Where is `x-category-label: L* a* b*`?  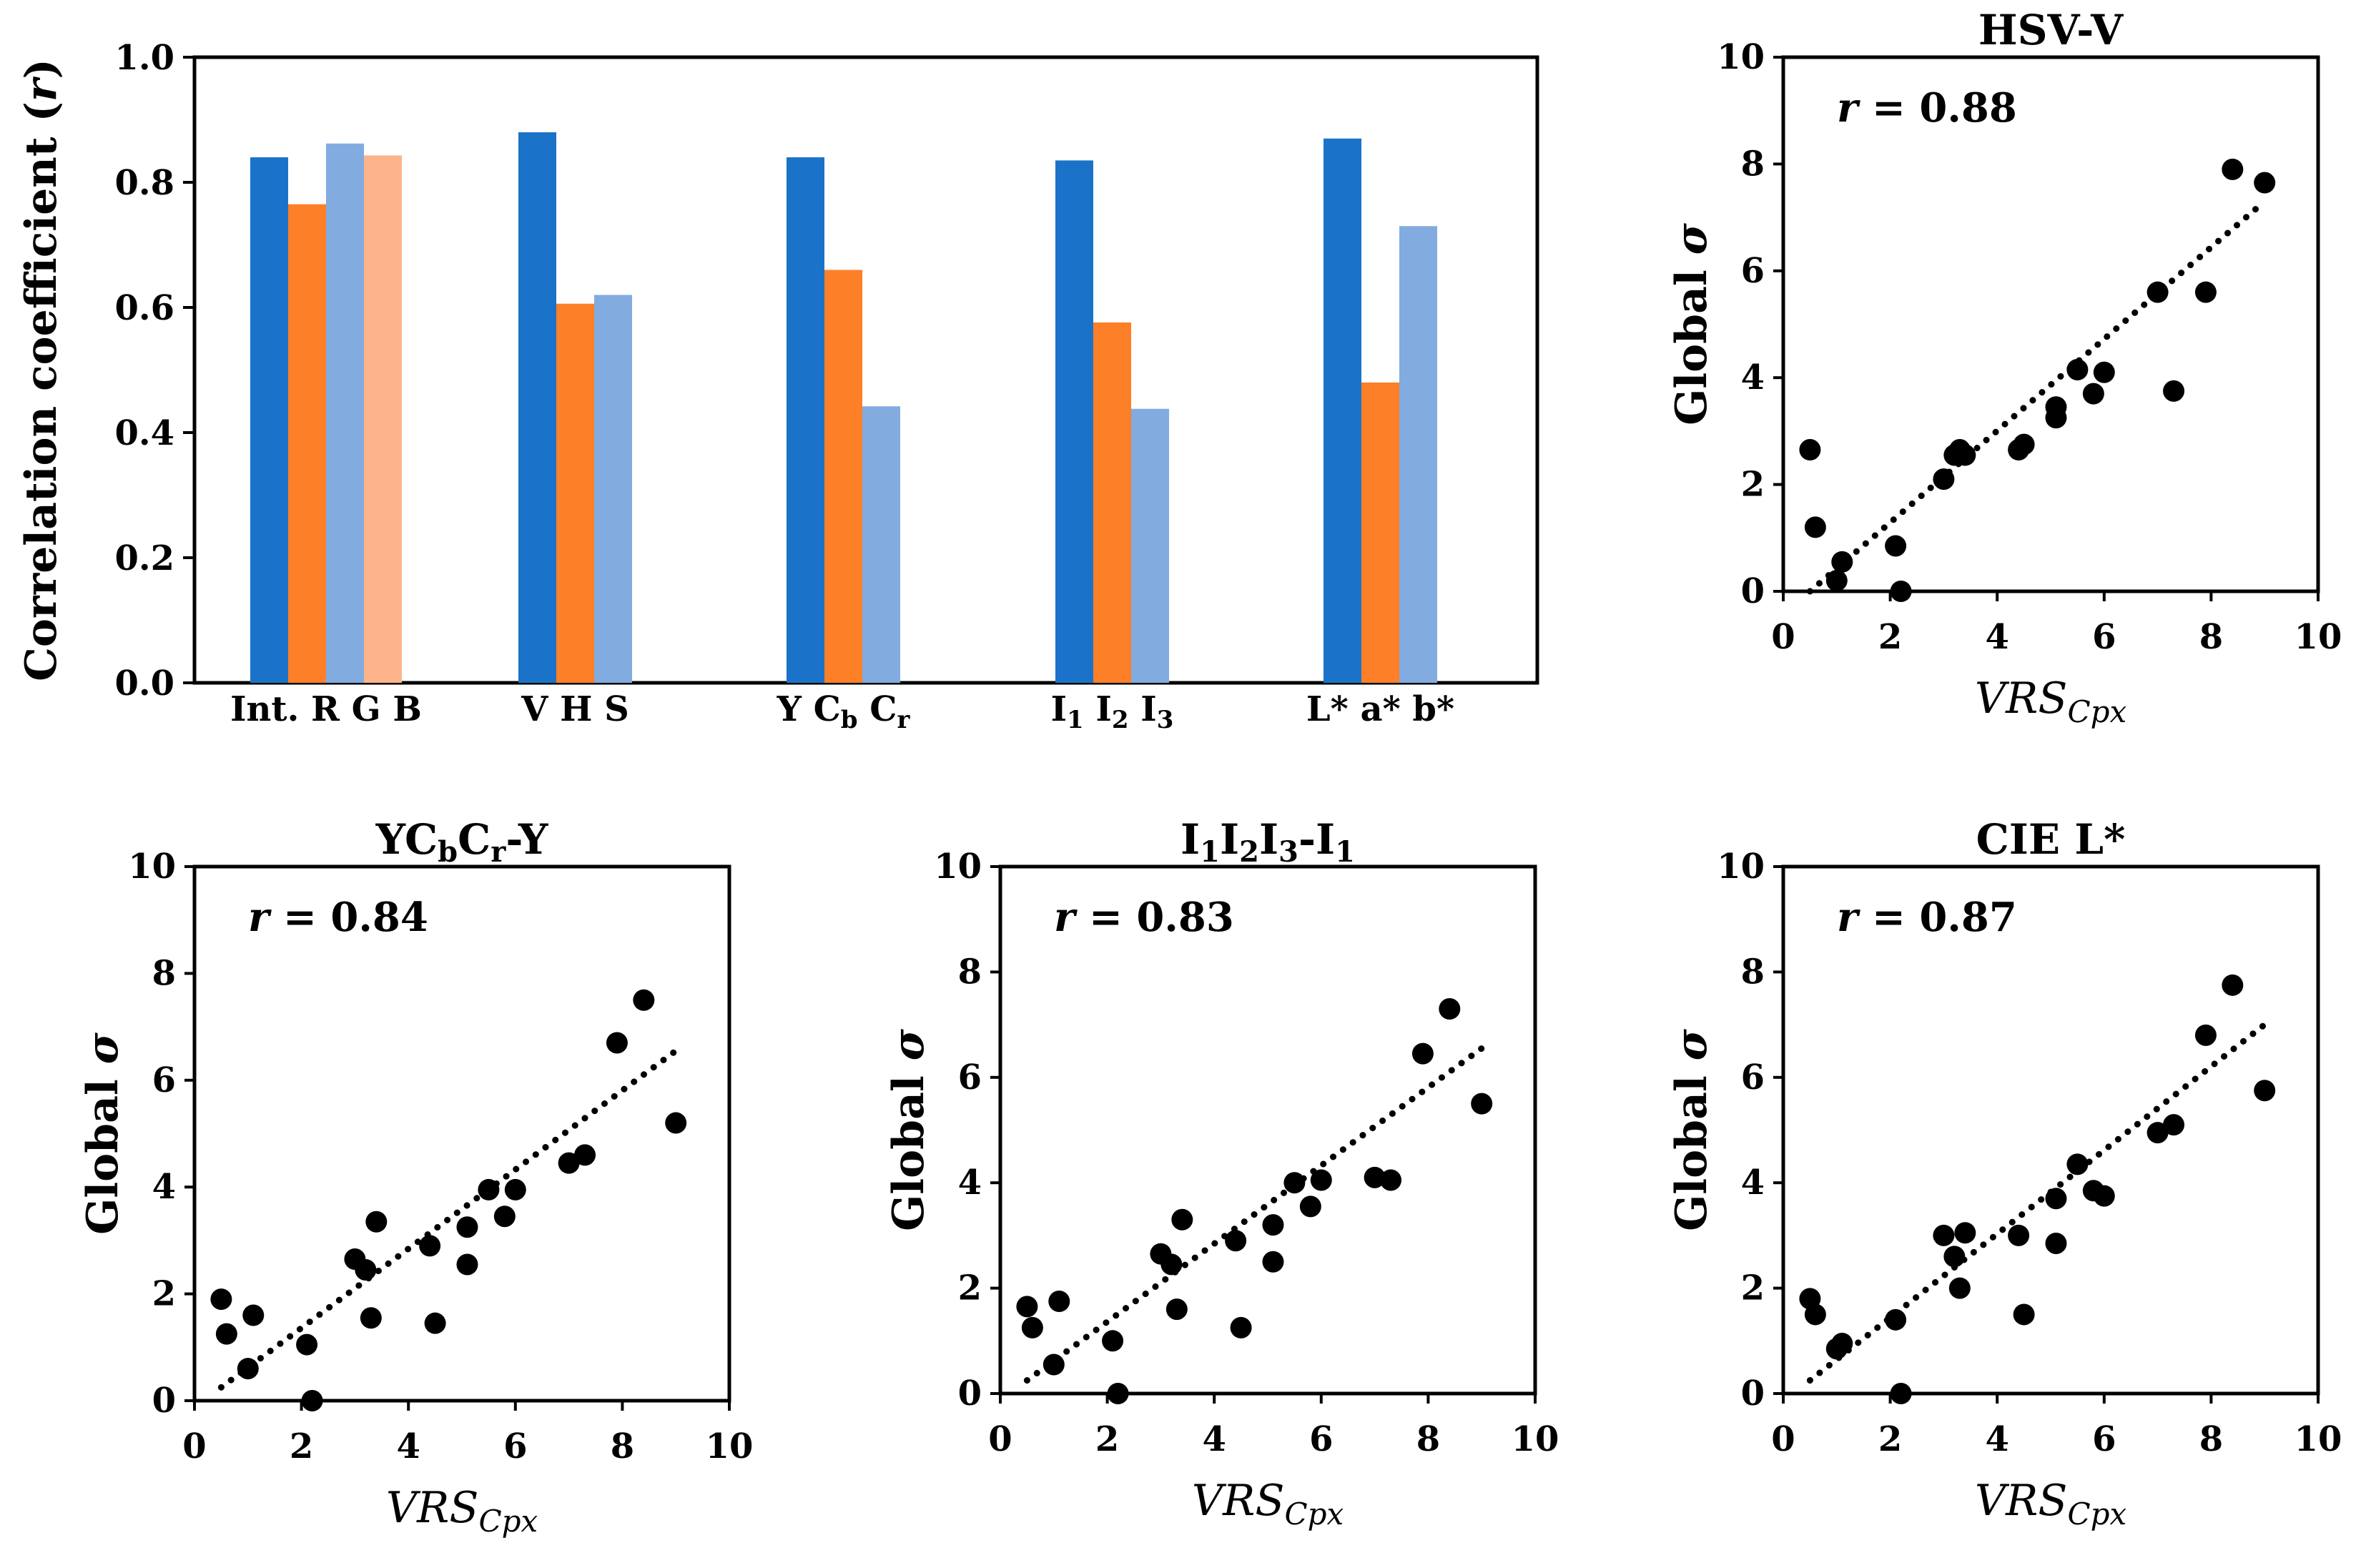
x-category-label: L* a* b* is located at coordinates (1380, 709).